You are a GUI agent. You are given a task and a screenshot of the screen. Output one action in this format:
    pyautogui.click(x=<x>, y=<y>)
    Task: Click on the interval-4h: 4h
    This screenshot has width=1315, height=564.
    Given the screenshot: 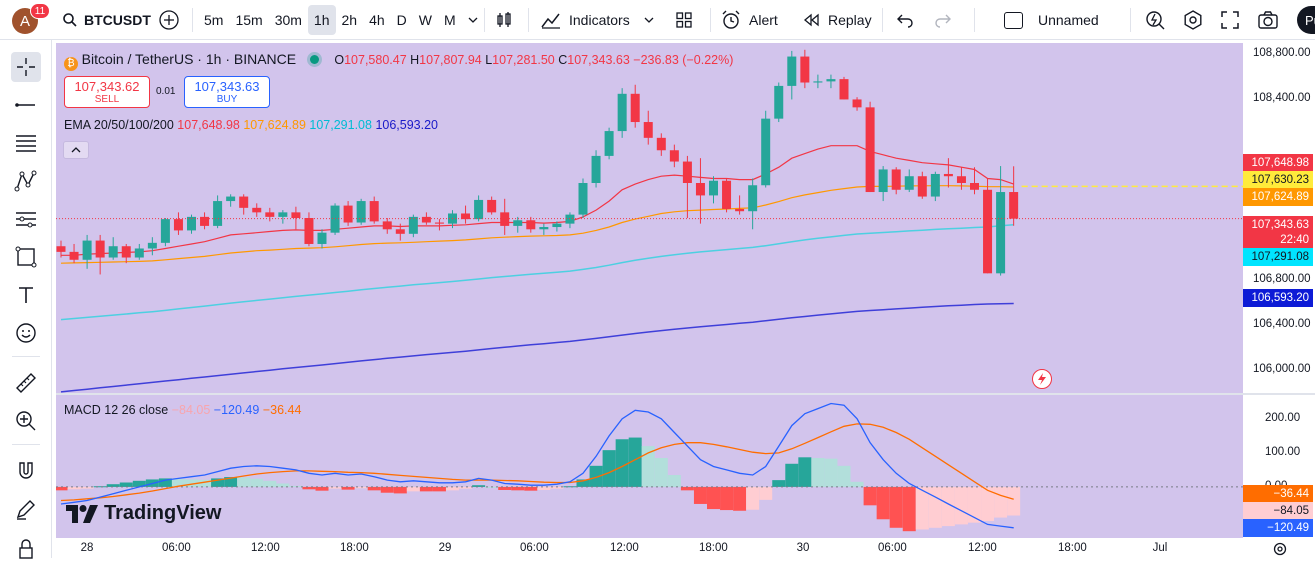 What is the action you would take?
    pyautogui.click(x=377, y=20)
    